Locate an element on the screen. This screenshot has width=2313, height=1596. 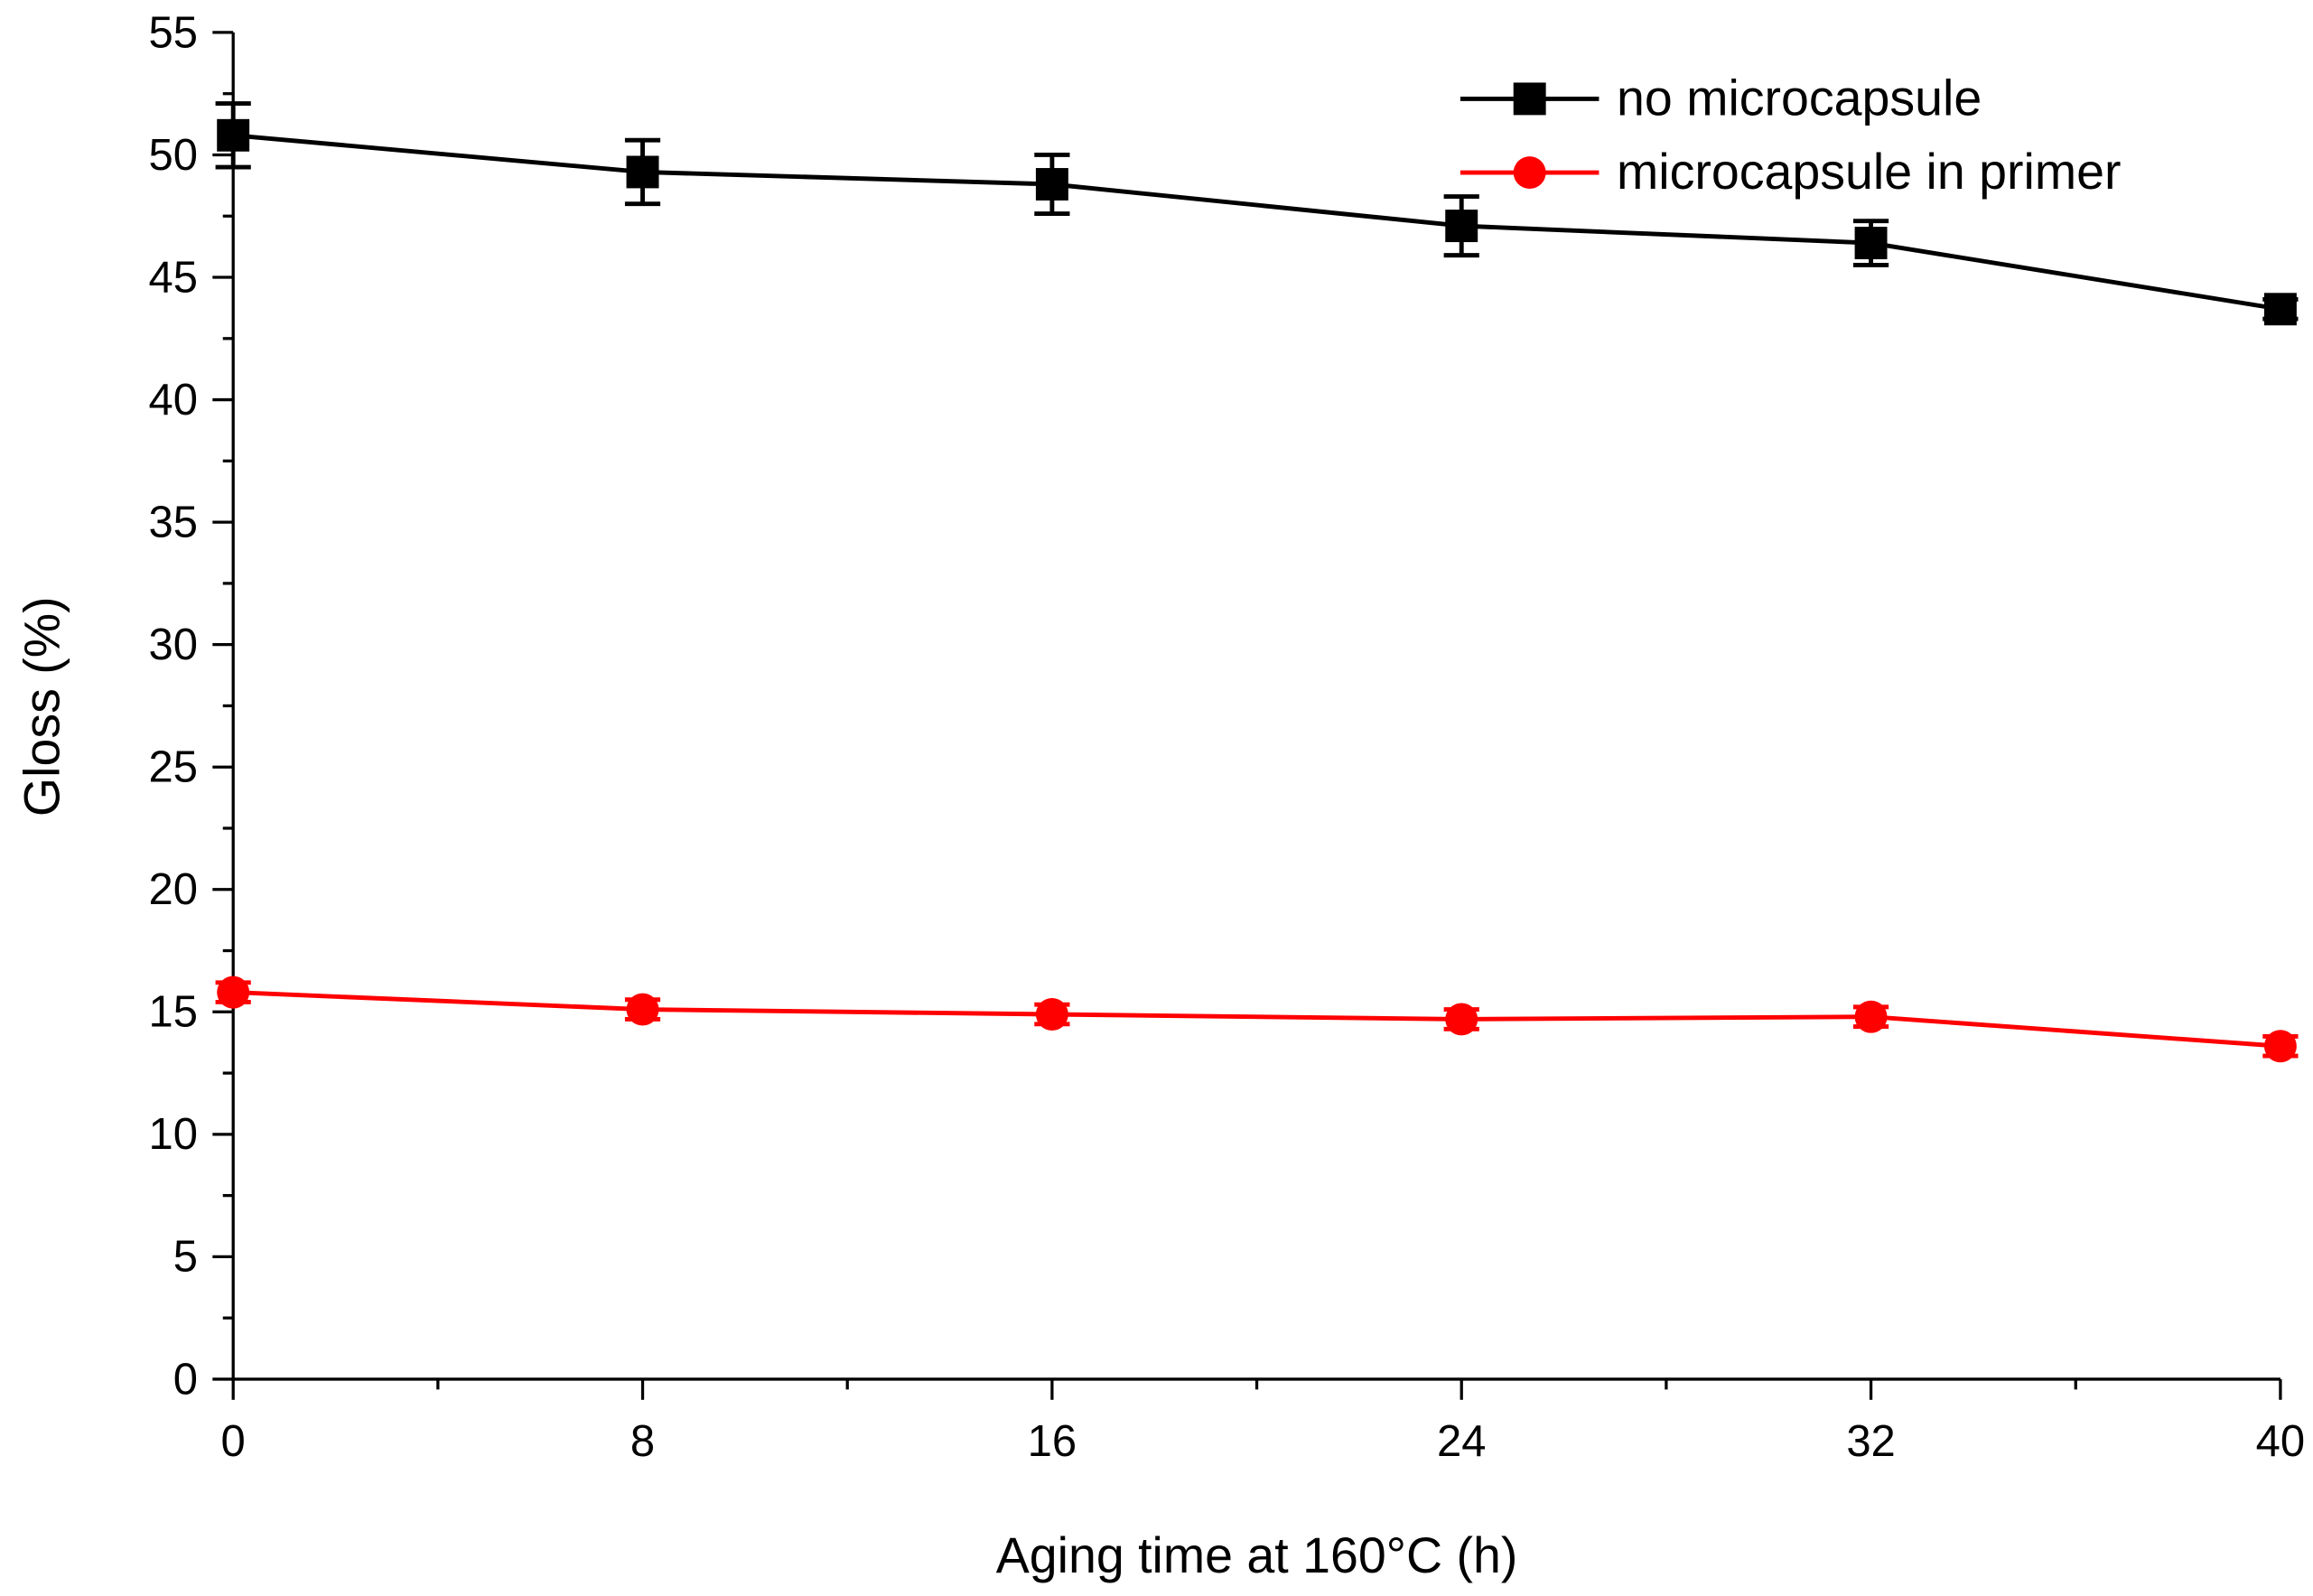
legend-label: microcapsule in primer is located at coordinates (1869, 172).